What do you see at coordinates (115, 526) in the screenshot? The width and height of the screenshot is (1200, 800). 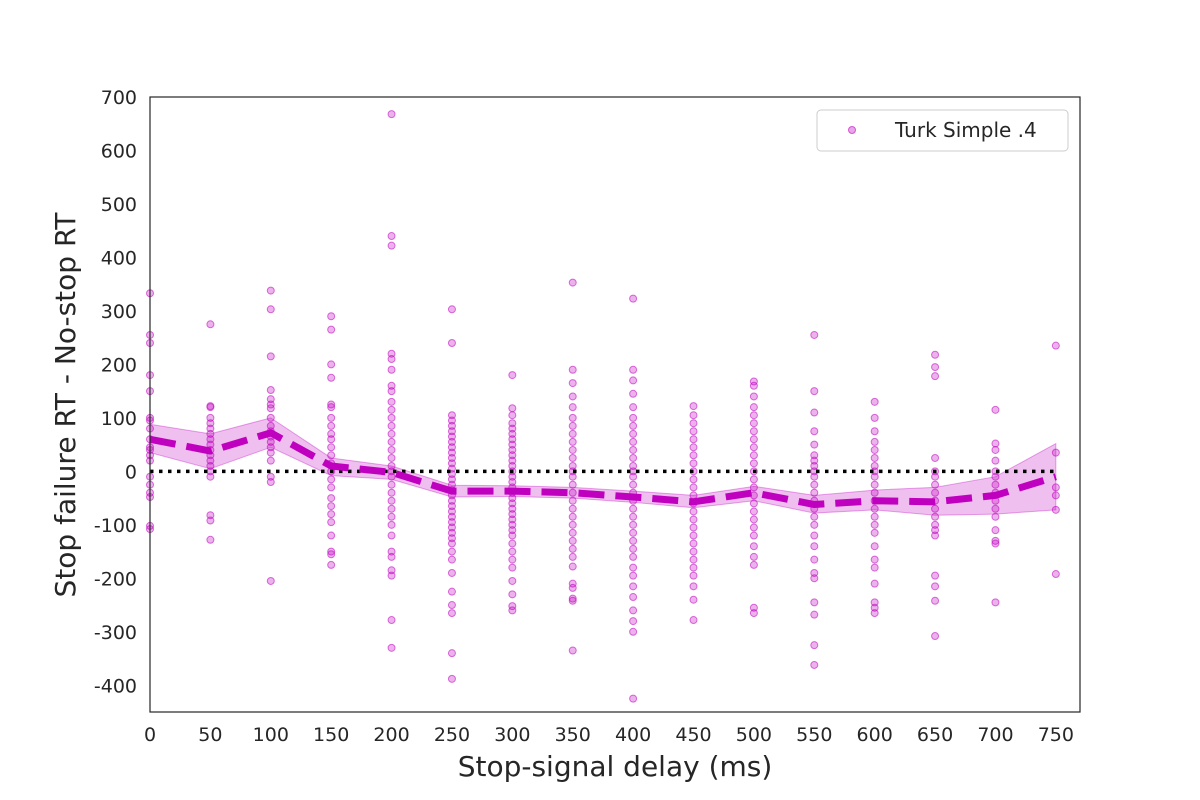 I see `y-tick-label: -100` at bounding box center [115, 526].